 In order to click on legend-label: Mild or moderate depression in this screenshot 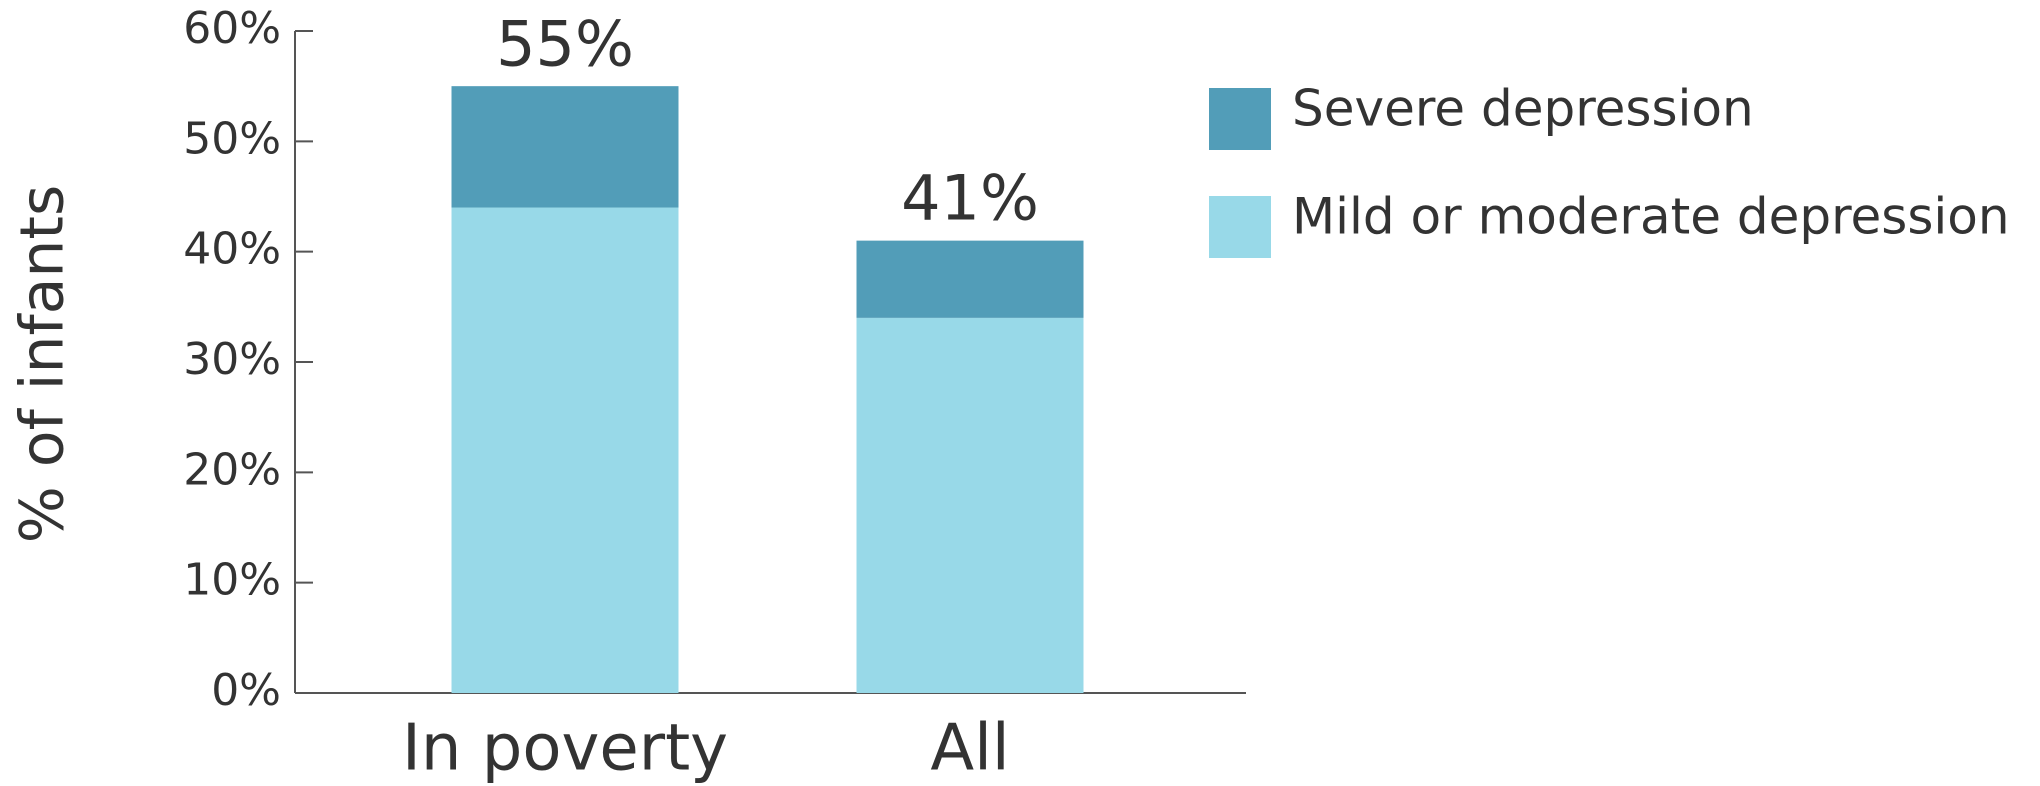, I will do `click(1651, 217)`.